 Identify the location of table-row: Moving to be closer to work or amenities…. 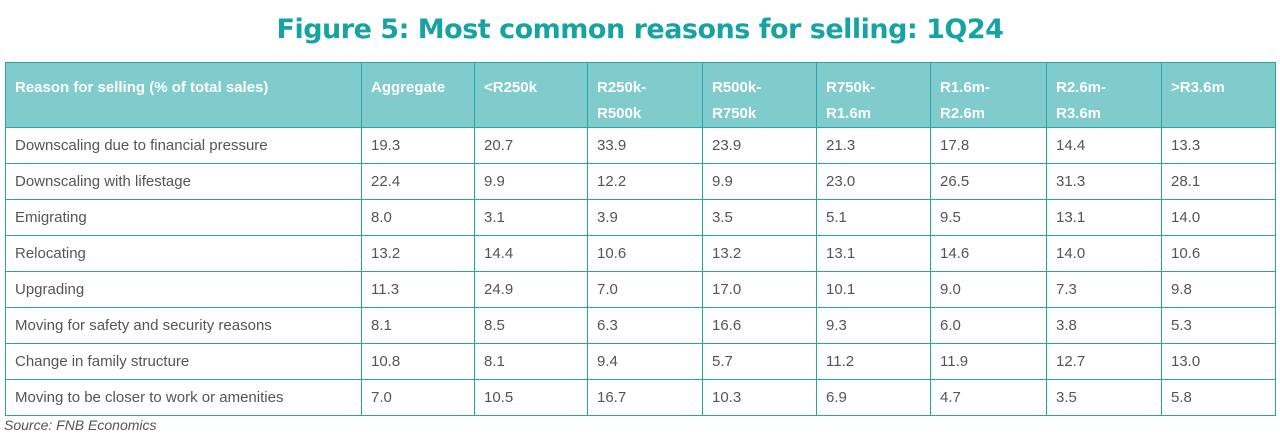
(640, 397).